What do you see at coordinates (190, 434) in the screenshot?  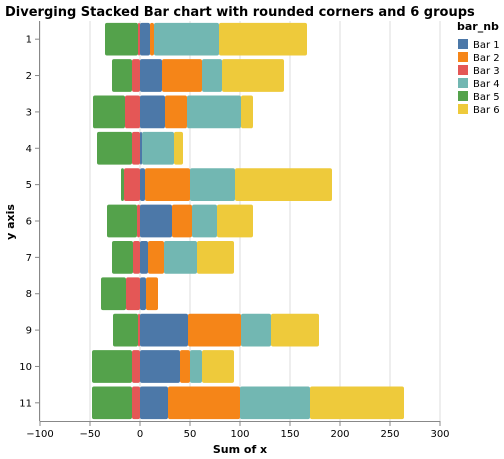 I see `x-tick-label: 50` at bounding box center [190, 434].